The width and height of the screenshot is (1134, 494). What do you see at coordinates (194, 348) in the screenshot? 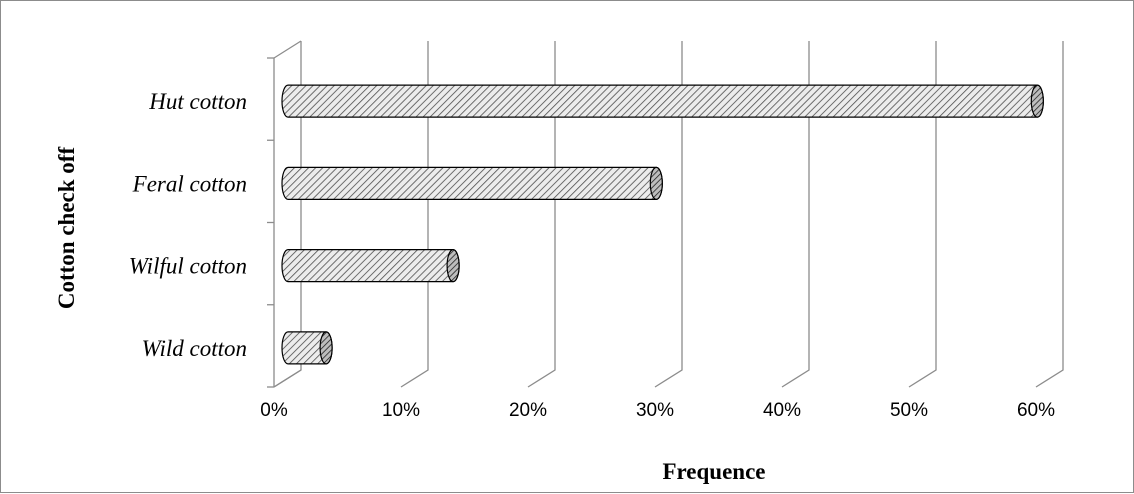
I see `y-category-label: Wild cotton` at bounding box center [194, 348].